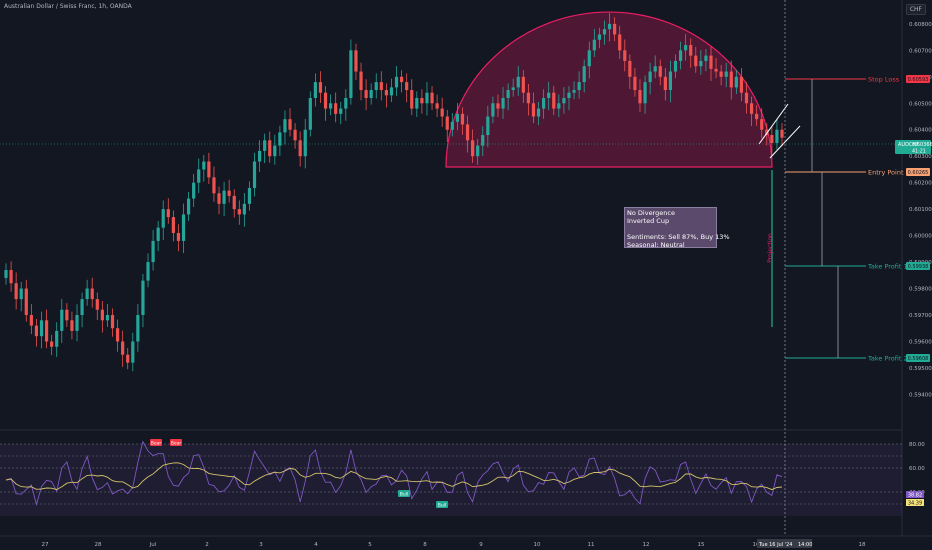 The width and height of the screenshot is (932, 550). Describe the element at coordinates (920, 237) in the screenshot. I see `price-tick-label: 0.60000` at that location.